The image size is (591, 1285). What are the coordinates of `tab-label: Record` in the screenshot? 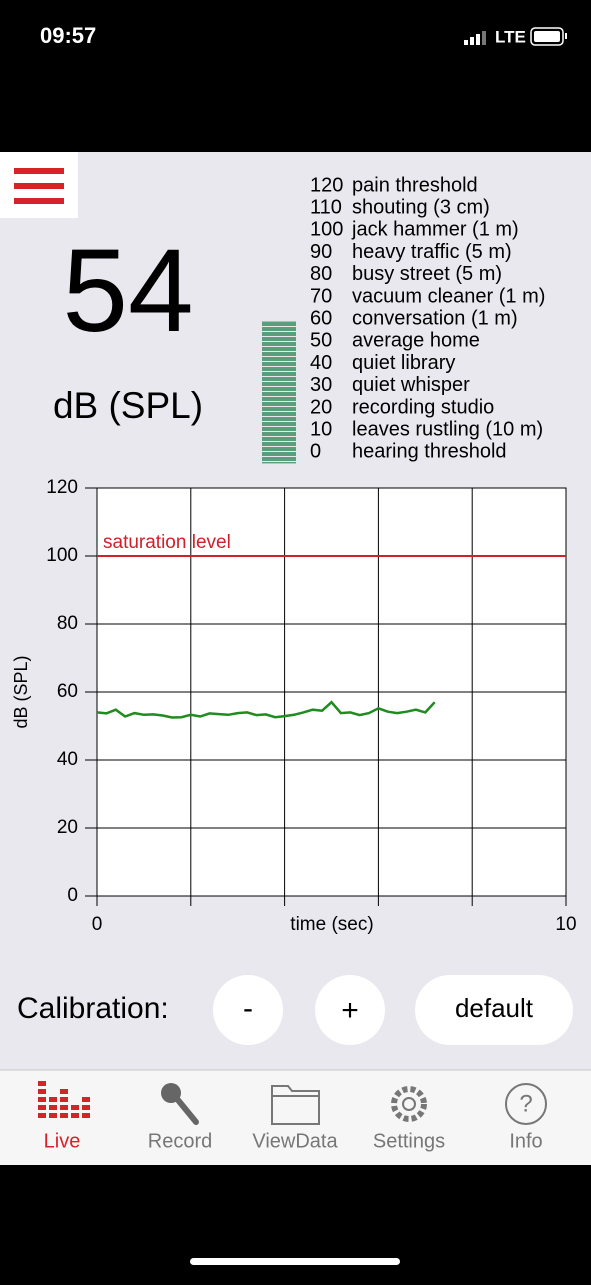 It's located at (180, 1141).